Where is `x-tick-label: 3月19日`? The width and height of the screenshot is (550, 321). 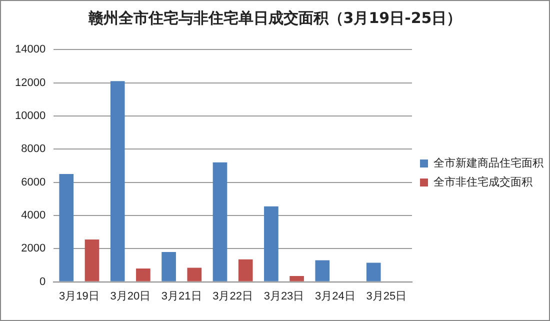 x-tick-label: 3月19日 is located at coordinates (79, 296).